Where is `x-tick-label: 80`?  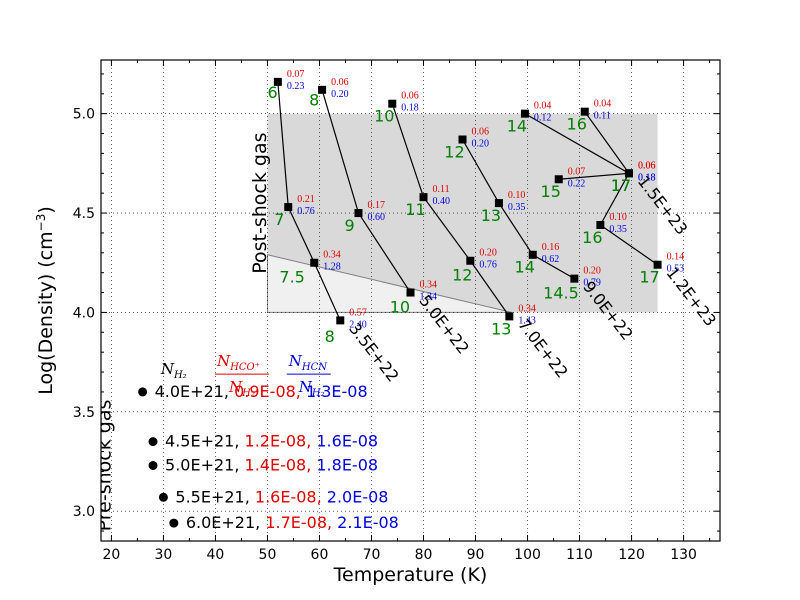 x-tick-label: 80 is located at coordinates (424, 555).